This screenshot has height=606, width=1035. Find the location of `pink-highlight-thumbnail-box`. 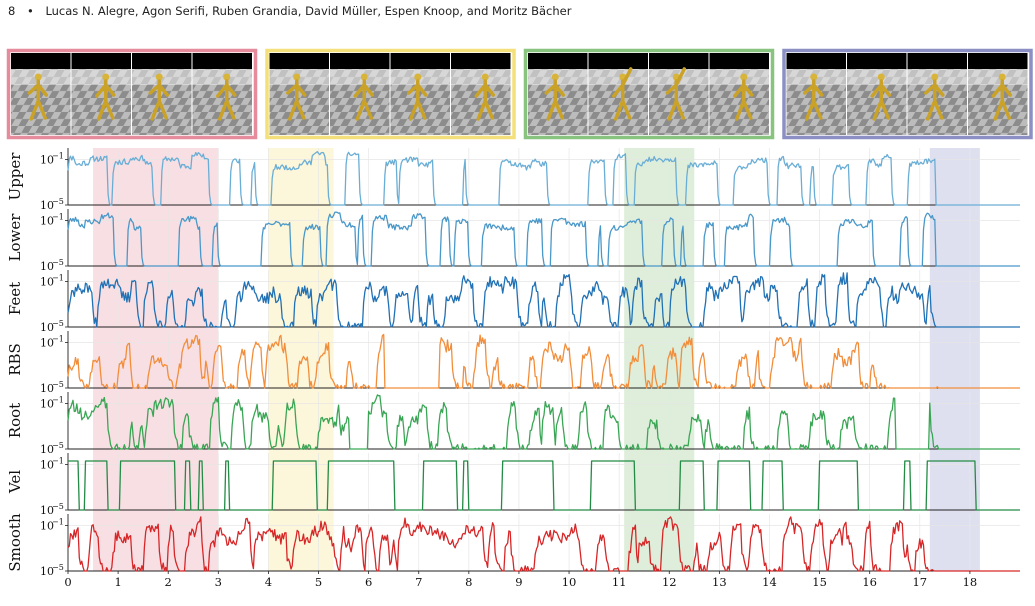

pink-highlight-thumbnail-box is located at coordinates (132, 94).